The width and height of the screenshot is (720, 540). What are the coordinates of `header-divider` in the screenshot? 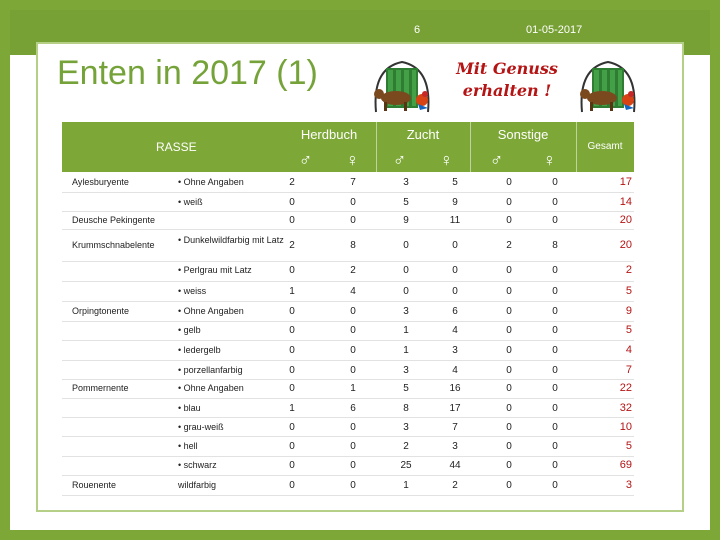 It's located at (470, 147).